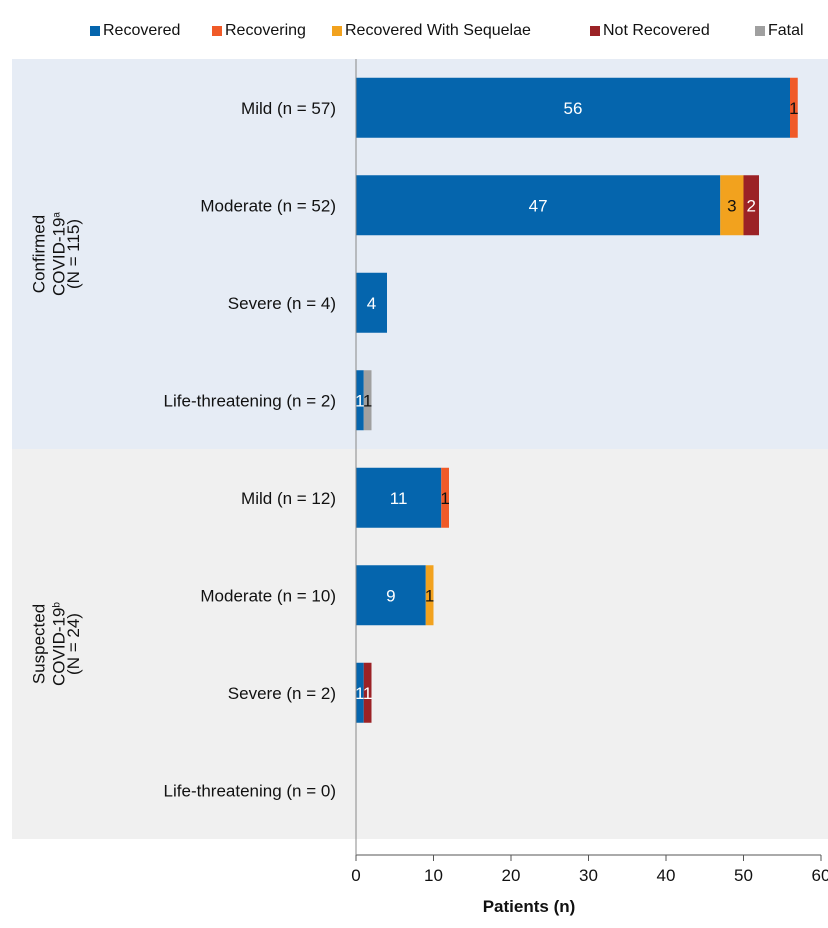  I want to click on group-label: SuspectedCOVID-19b(N = 24), so click(56, 644).